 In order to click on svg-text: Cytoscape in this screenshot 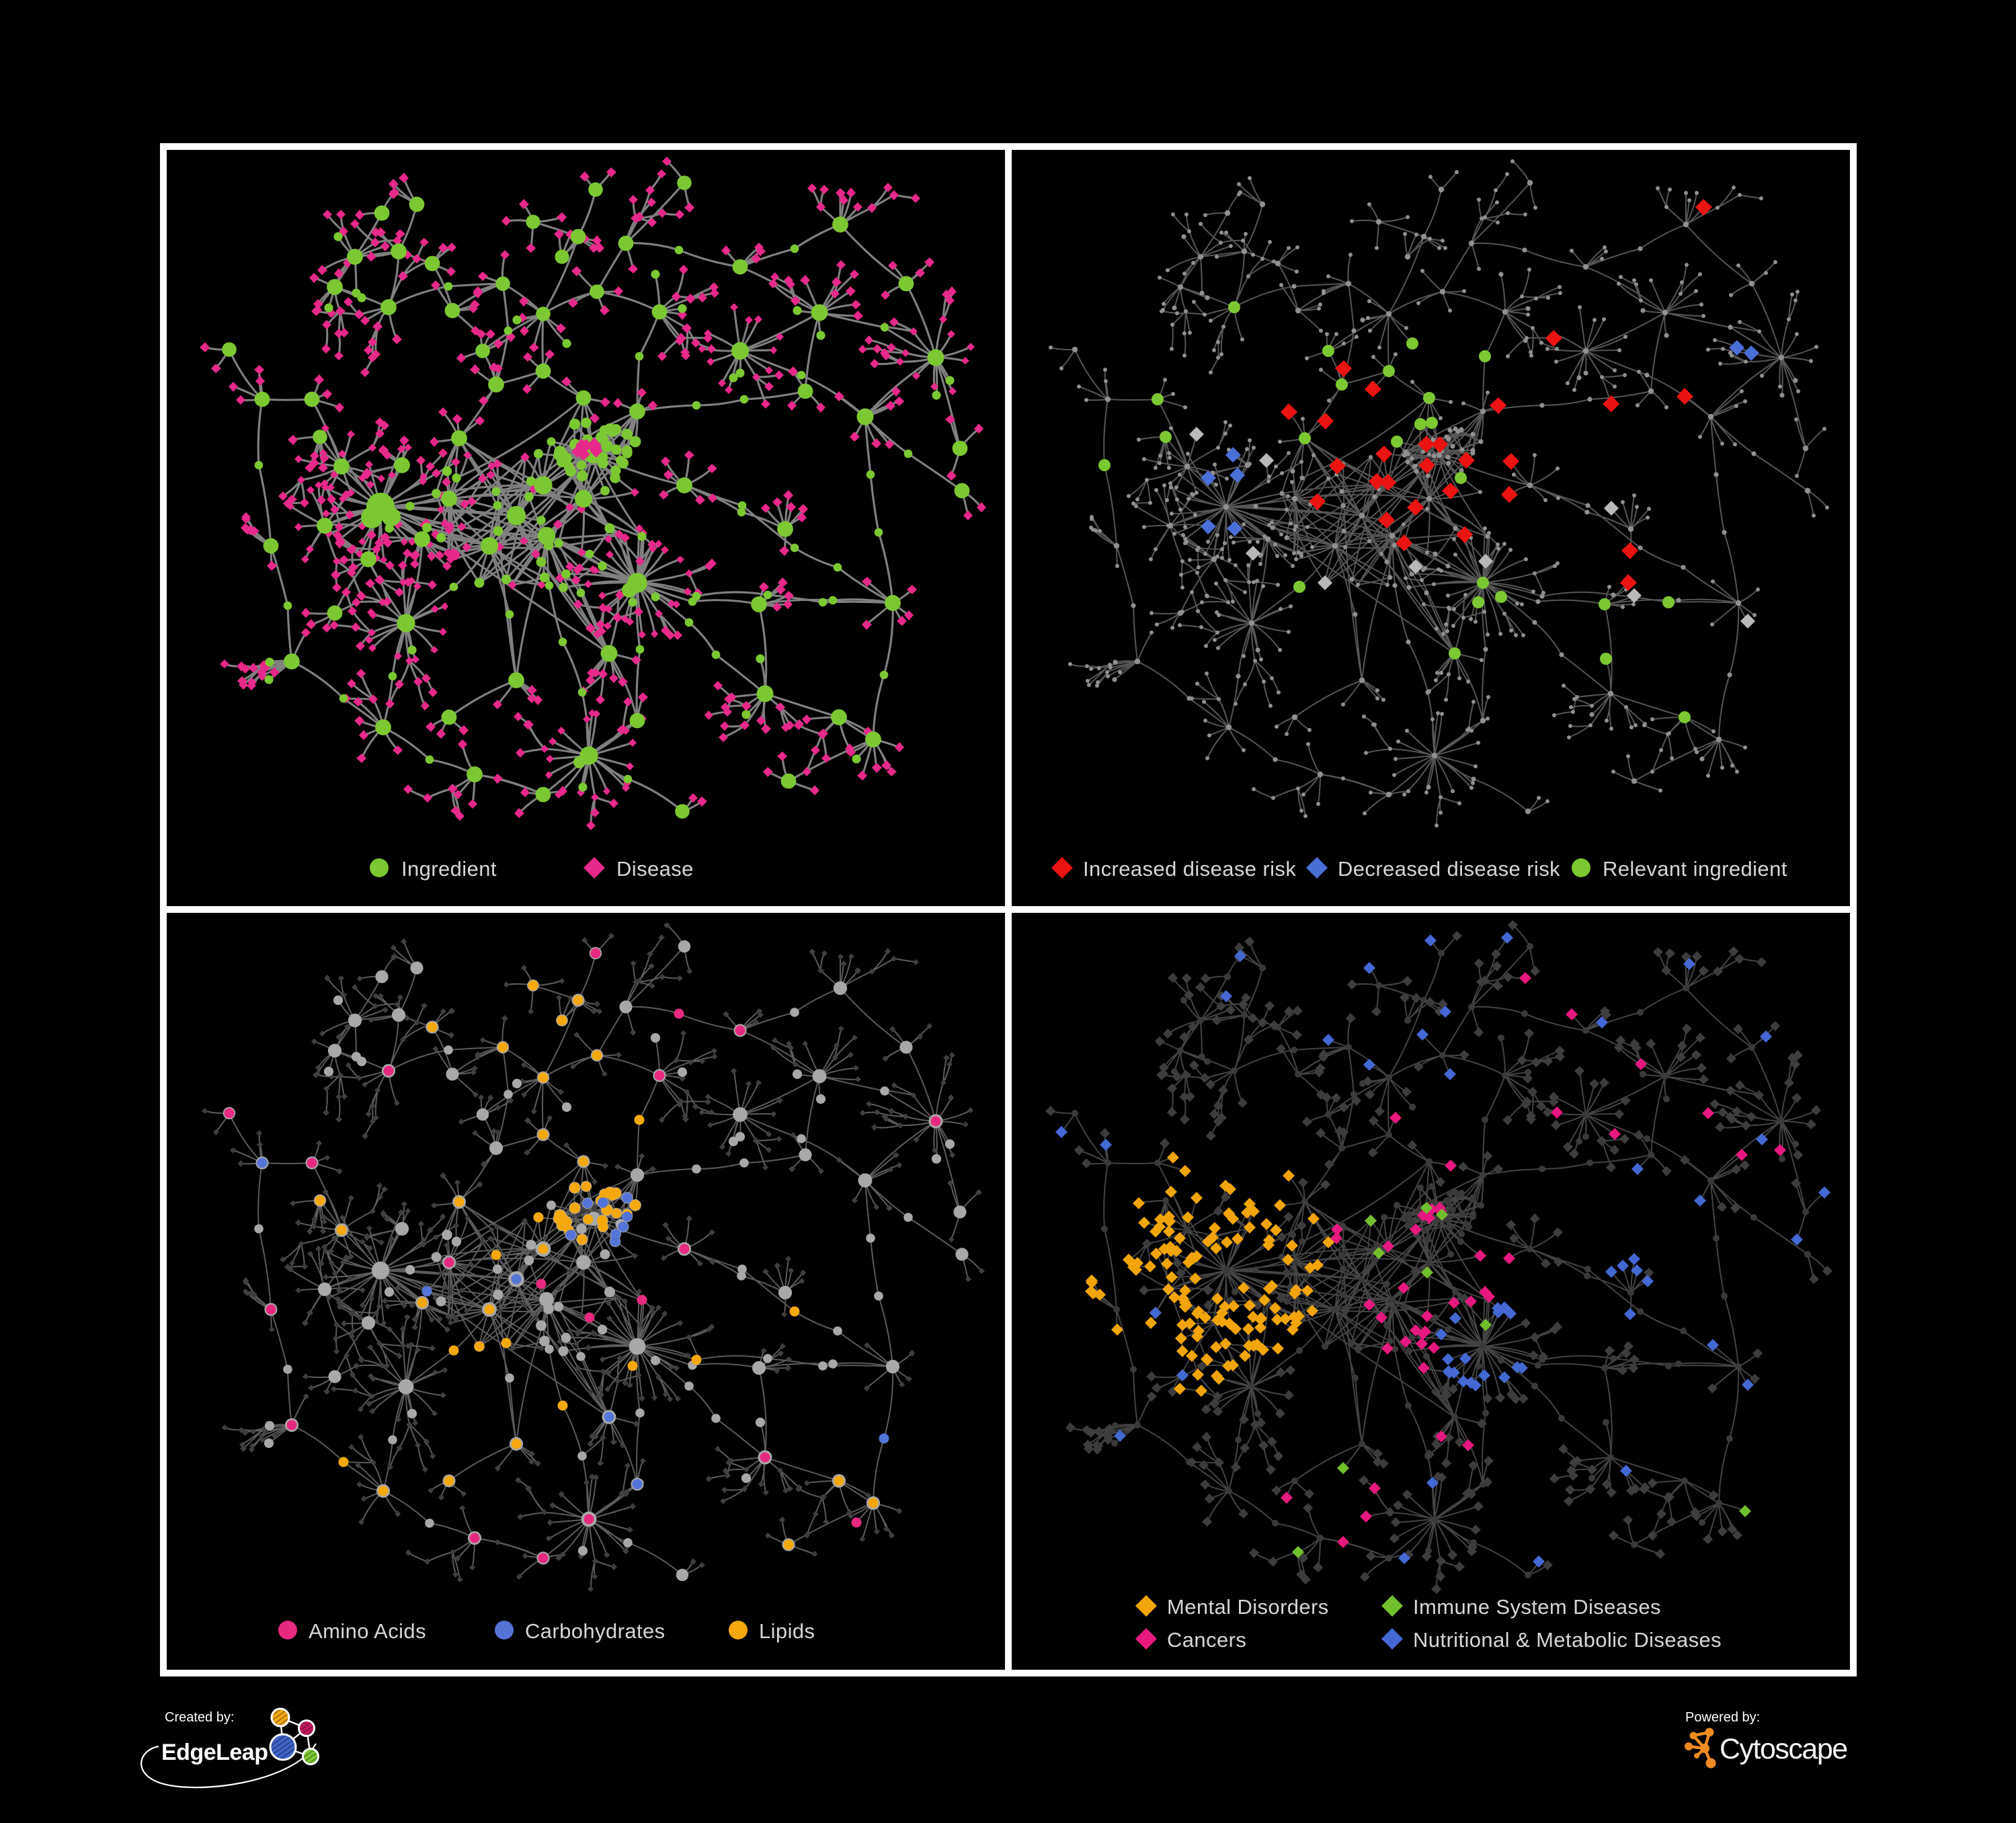, I will do `click(1783, 1749)`.